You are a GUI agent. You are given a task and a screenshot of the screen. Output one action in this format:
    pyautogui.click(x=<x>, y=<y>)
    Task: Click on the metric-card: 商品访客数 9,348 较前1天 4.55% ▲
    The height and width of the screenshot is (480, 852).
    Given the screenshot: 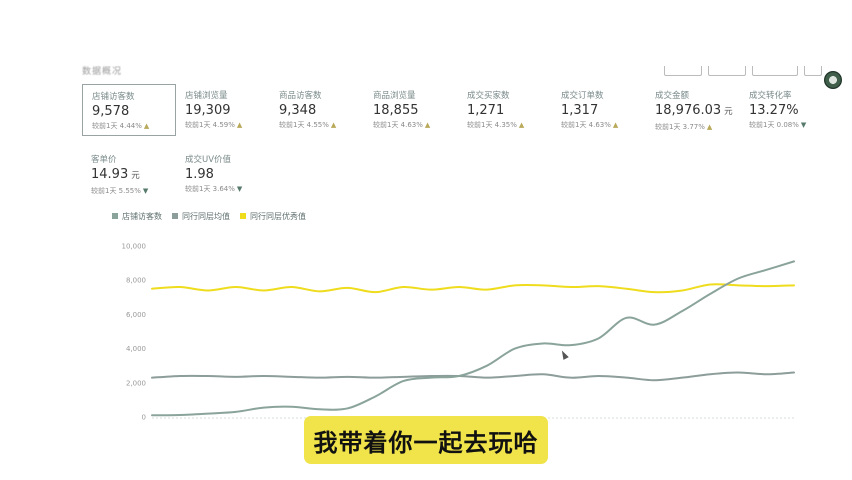 What is the action you would take?
    pyautogui.click(x=317, y=110)
    